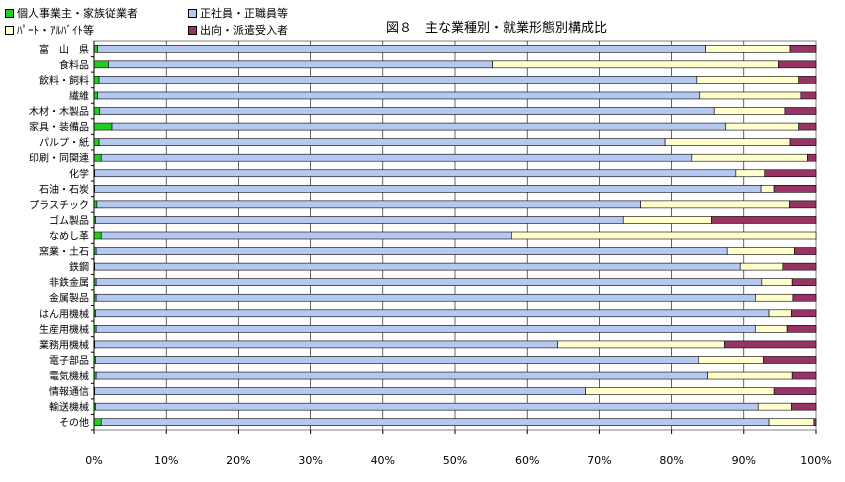 The image size is (845, 482). I want to click on category-label: パルプ・紙, so click(64, 142).